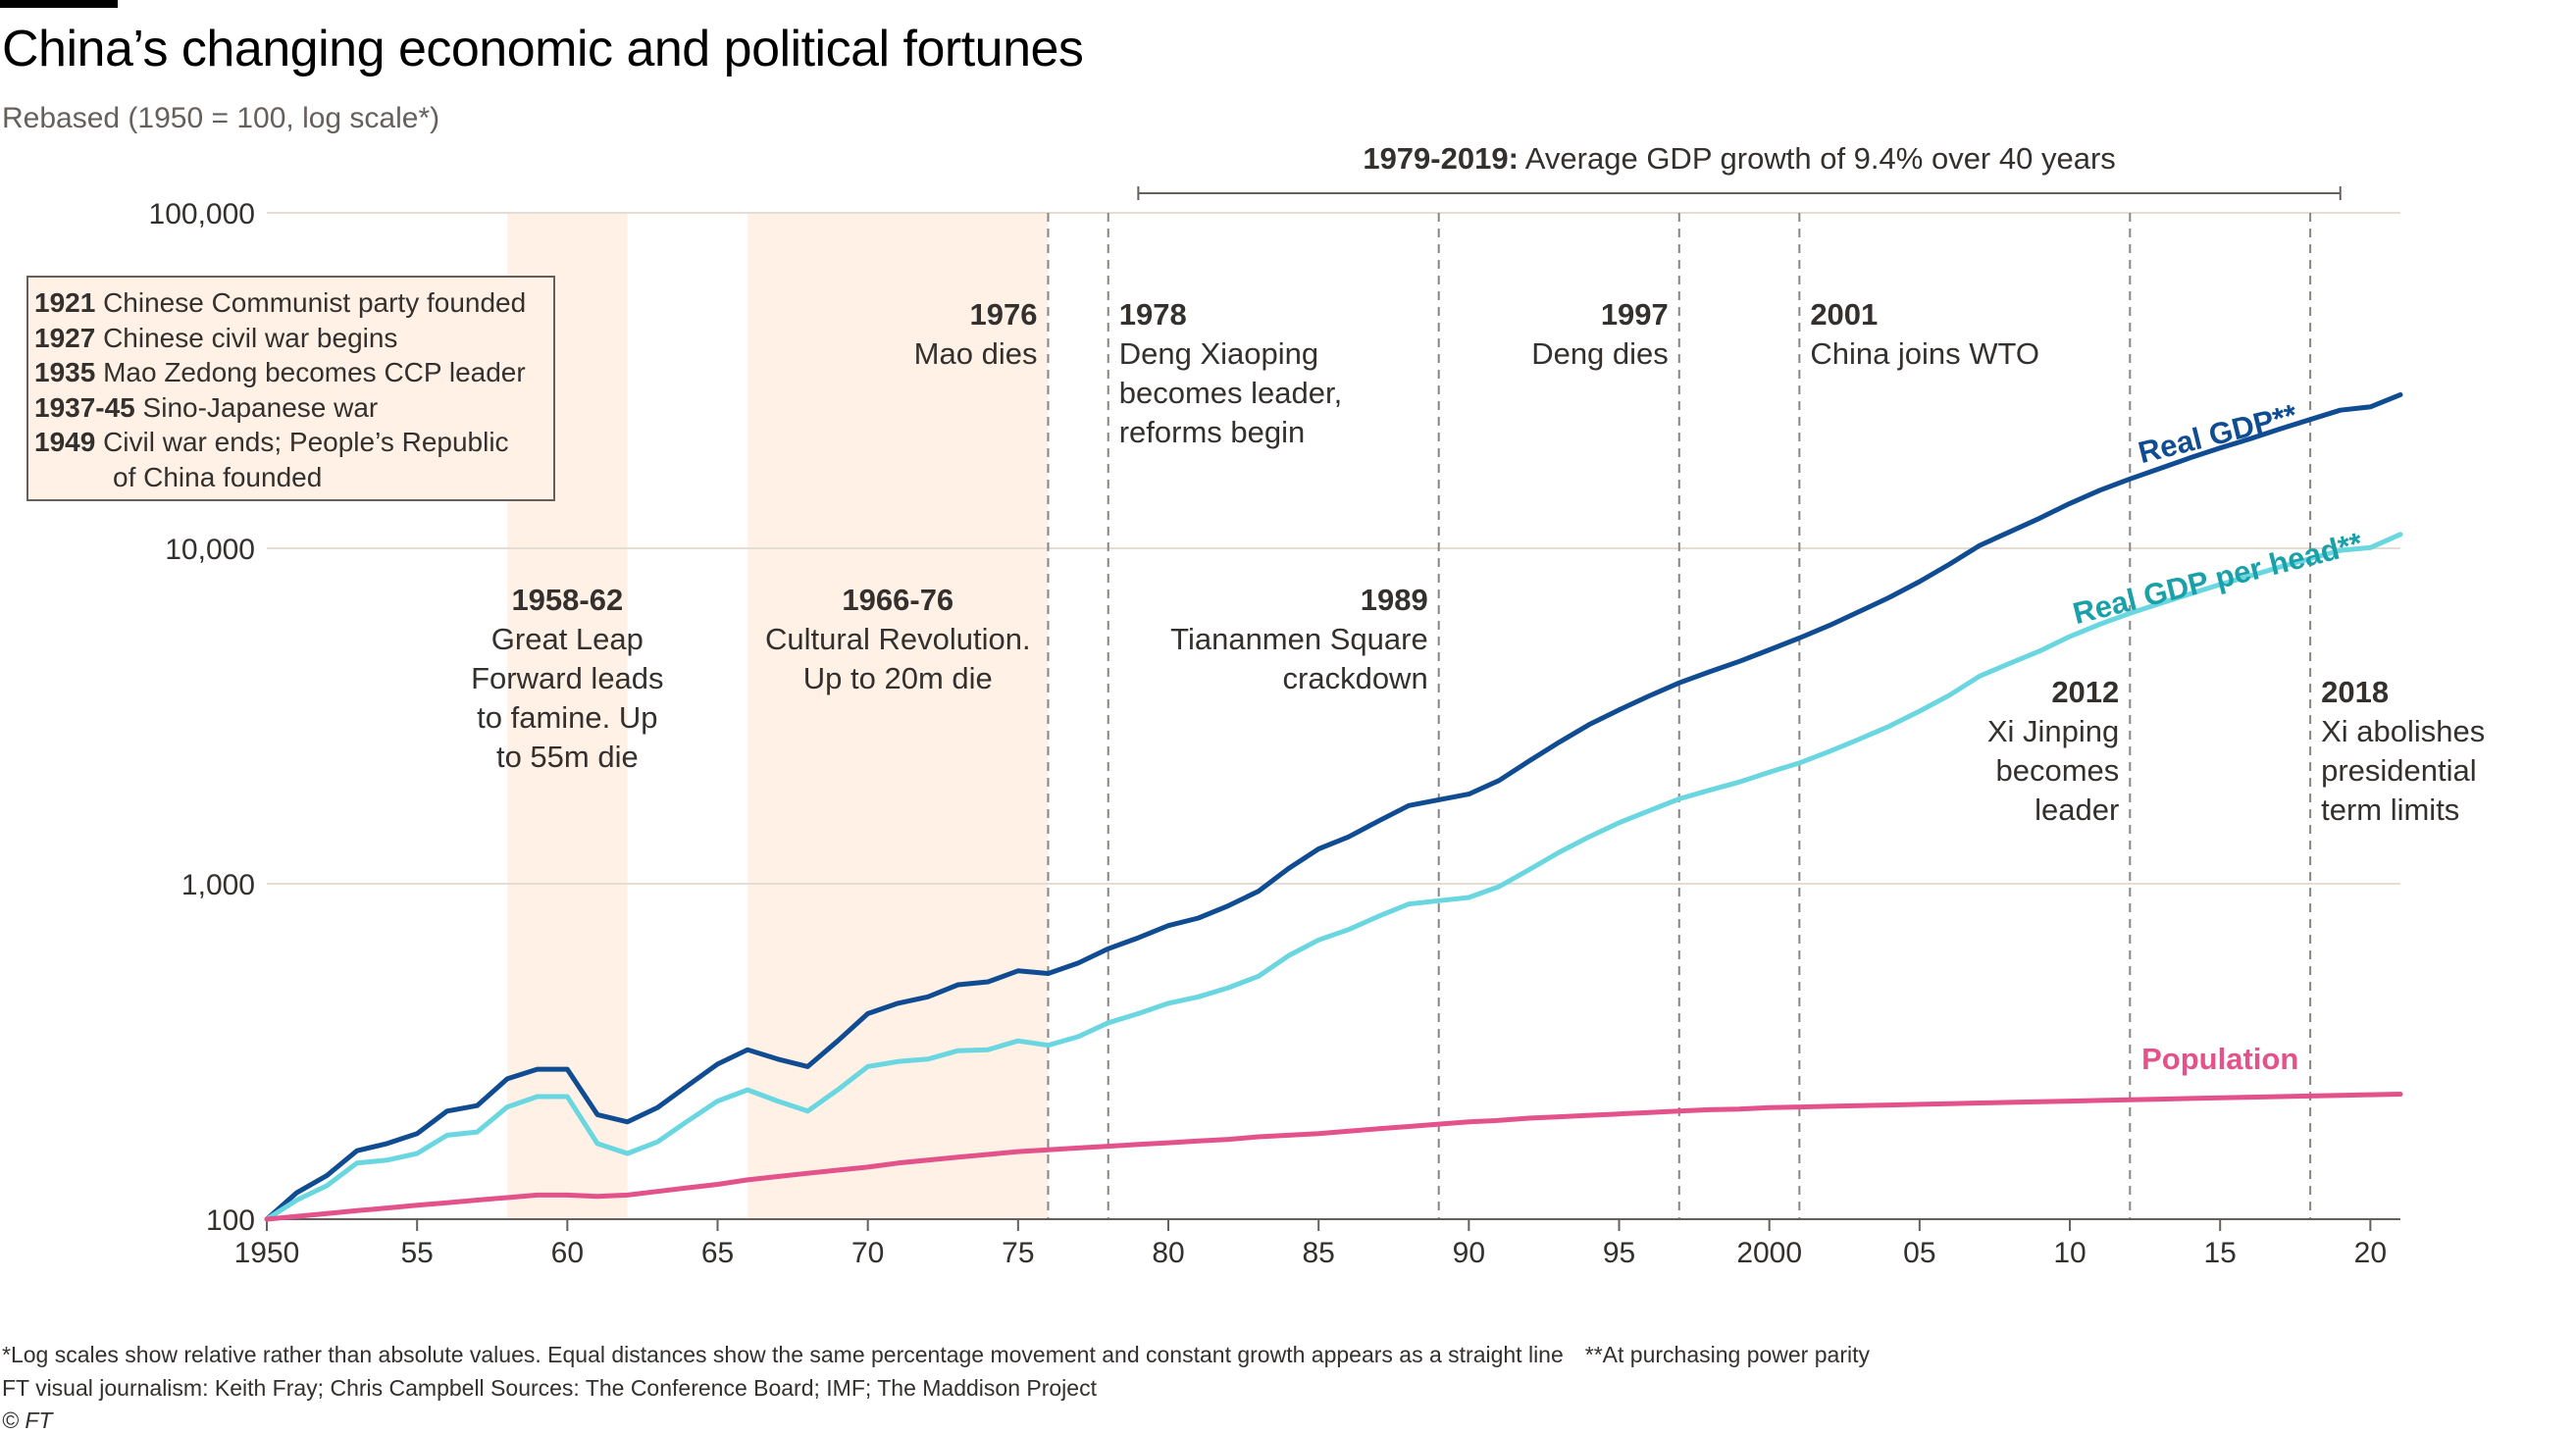 The width and height of the screenshot is (2576, 1434). What do you see at coordinates (1230, 393) in the screenshot?
I see `event-text-1978-1: becomes leader,` at bounding box center [1230, 393].